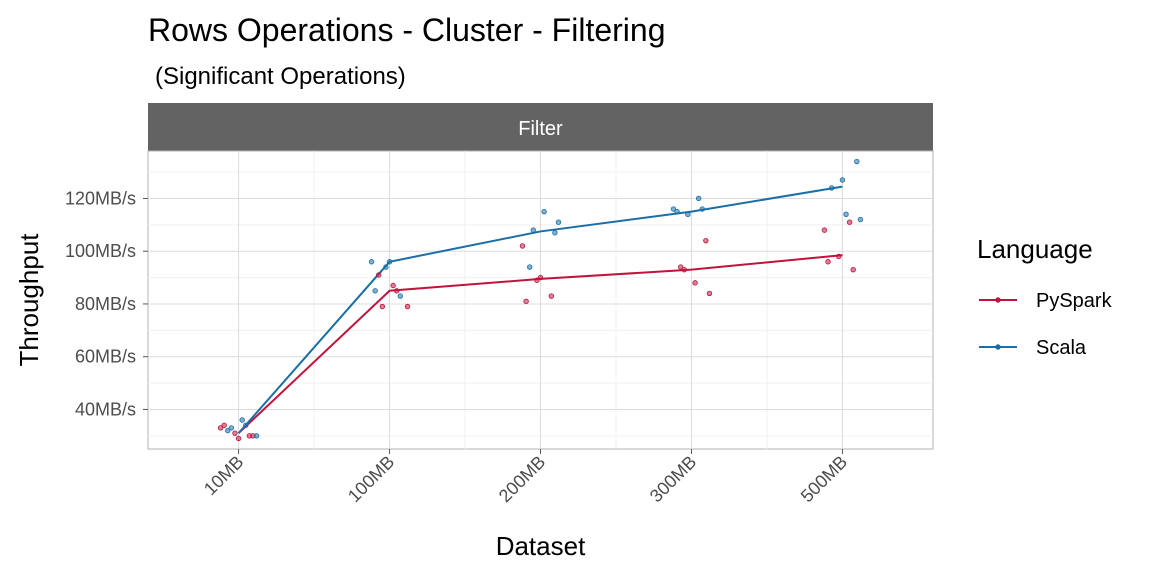  I want to click on x-axis: 10MB 100MB 200MB 300MB 500MB, so click(525, 477).